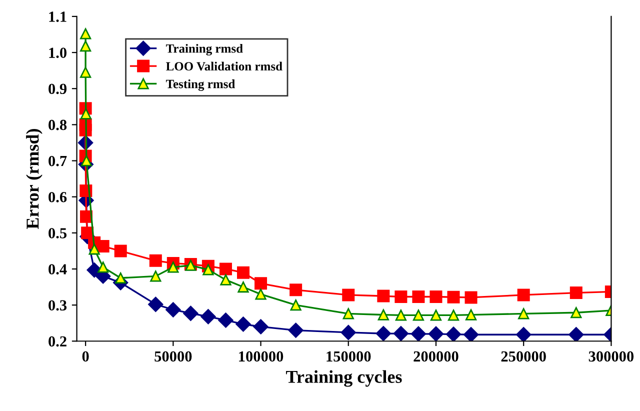  Describe the element at coordinates (57, 233) in the screenshot. I see `y-tick-label: 0.5` at that location.